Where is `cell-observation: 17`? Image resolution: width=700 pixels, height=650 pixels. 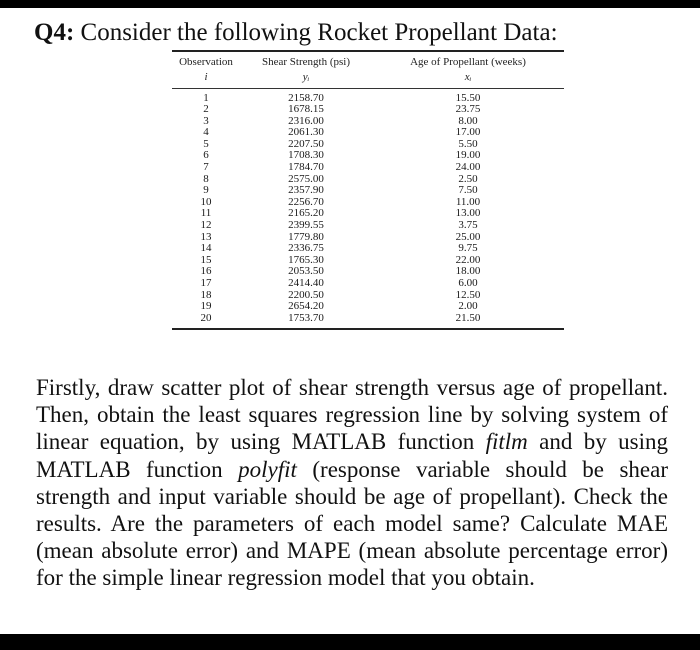 cell-observation: 17 is located at coordinates (206, 283).